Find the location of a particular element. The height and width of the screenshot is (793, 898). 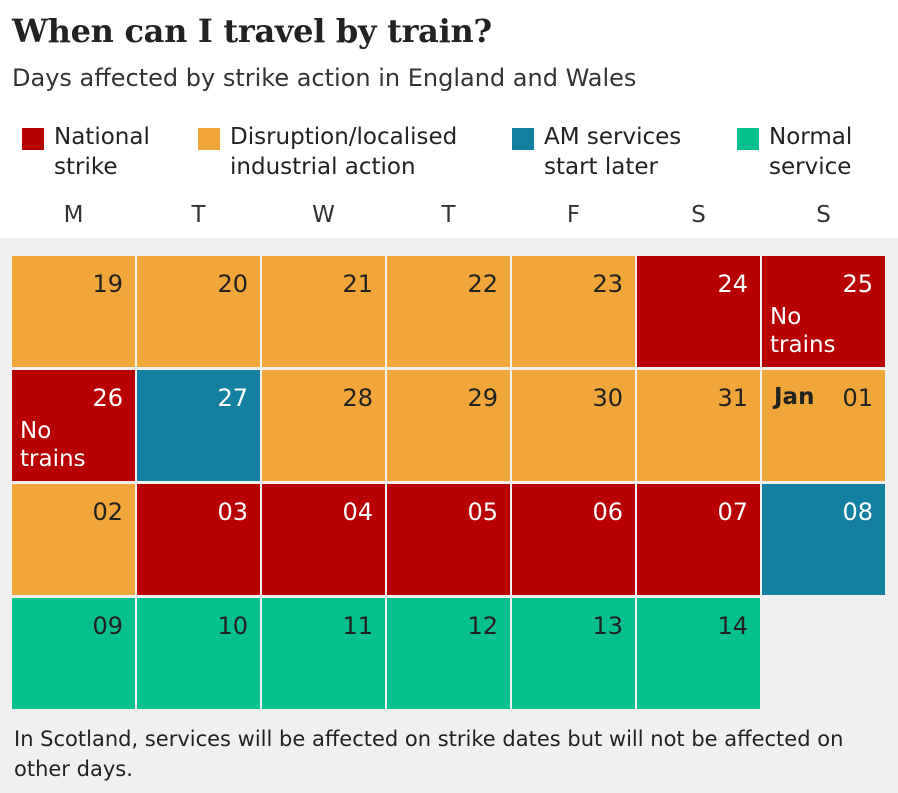

day-number: 10 is located at coordinates (232, 626).